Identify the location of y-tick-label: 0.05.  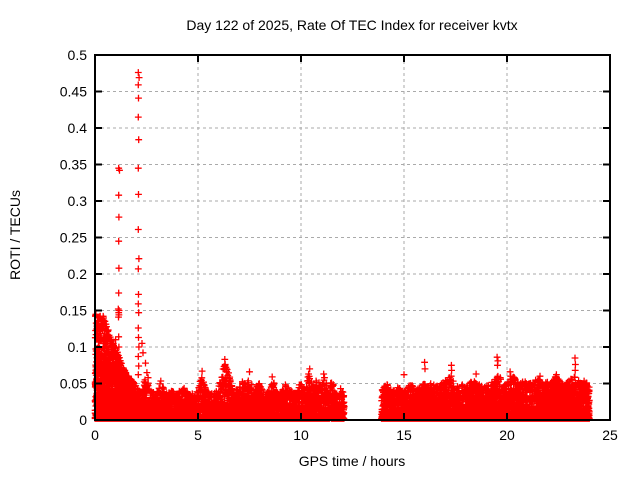
(73, 384).